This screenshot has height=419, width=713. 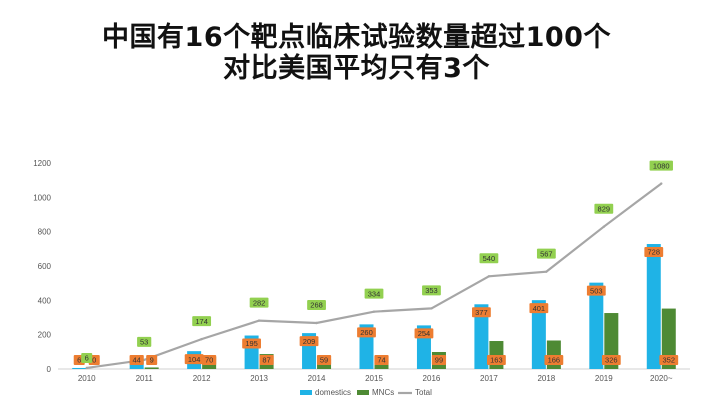 I want to click on x-tick-label: 2015, so click(x=374, y=378).